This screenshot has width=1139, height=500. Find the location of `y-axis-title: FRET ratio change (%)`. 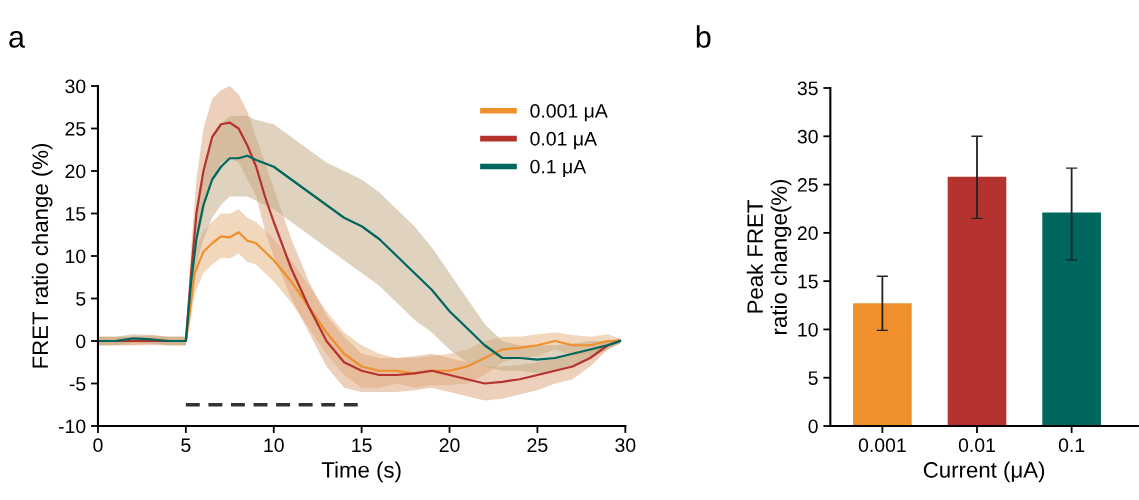

y-axis-title: FRET ratio change (%) is located at coordinates (42, 255).